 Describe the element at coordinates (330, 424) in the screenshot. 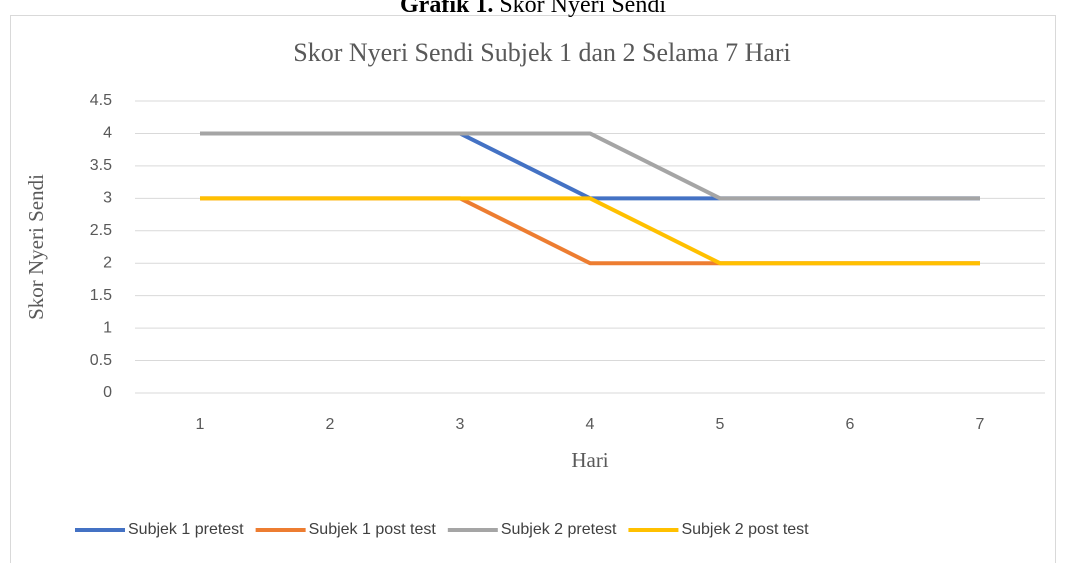

I see `x-tick-label: 2` at that location.